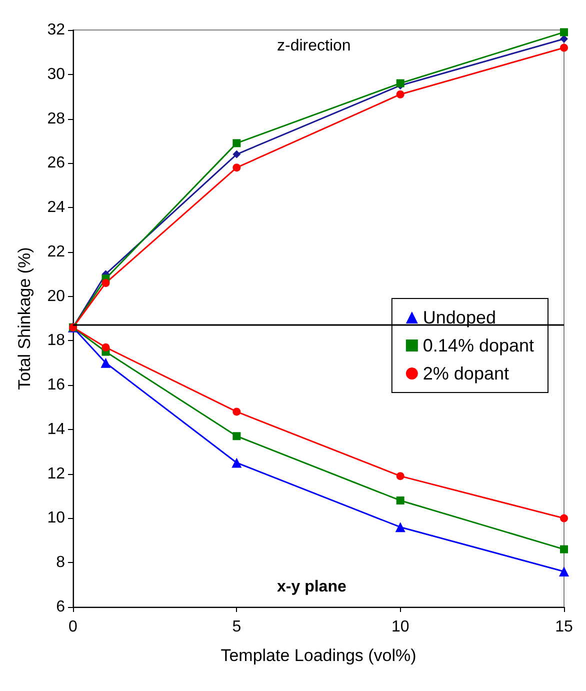  I want to click on y-tick-label: 24, so click(56, 207).